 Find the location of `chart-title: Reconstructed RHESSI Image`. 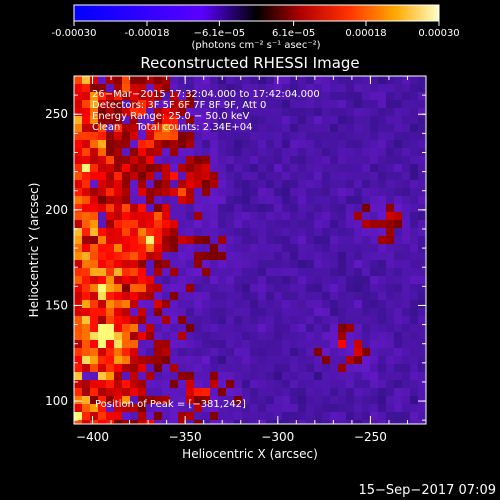

chart-title: Reconstructed RHESSI Image is located at coordinates (249, 63).